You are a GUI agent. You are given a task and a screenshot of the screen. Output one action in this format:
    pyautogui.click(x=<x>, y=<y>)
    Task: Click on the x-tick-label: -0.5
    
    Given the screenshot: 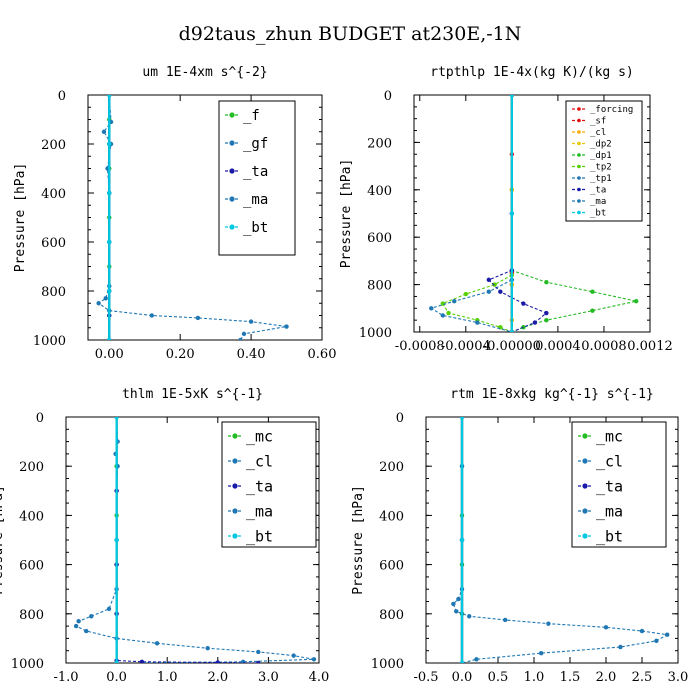 What is the action you would take?
    pyautogui.click(x=425, y=677)
    